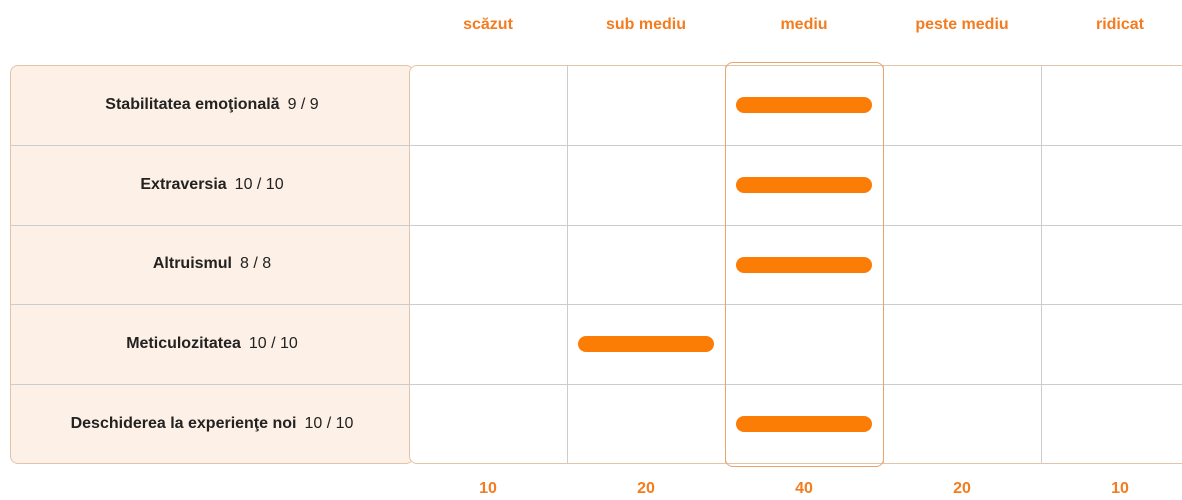  I want to click on trait-name: Extraversia, so click(183, 184).